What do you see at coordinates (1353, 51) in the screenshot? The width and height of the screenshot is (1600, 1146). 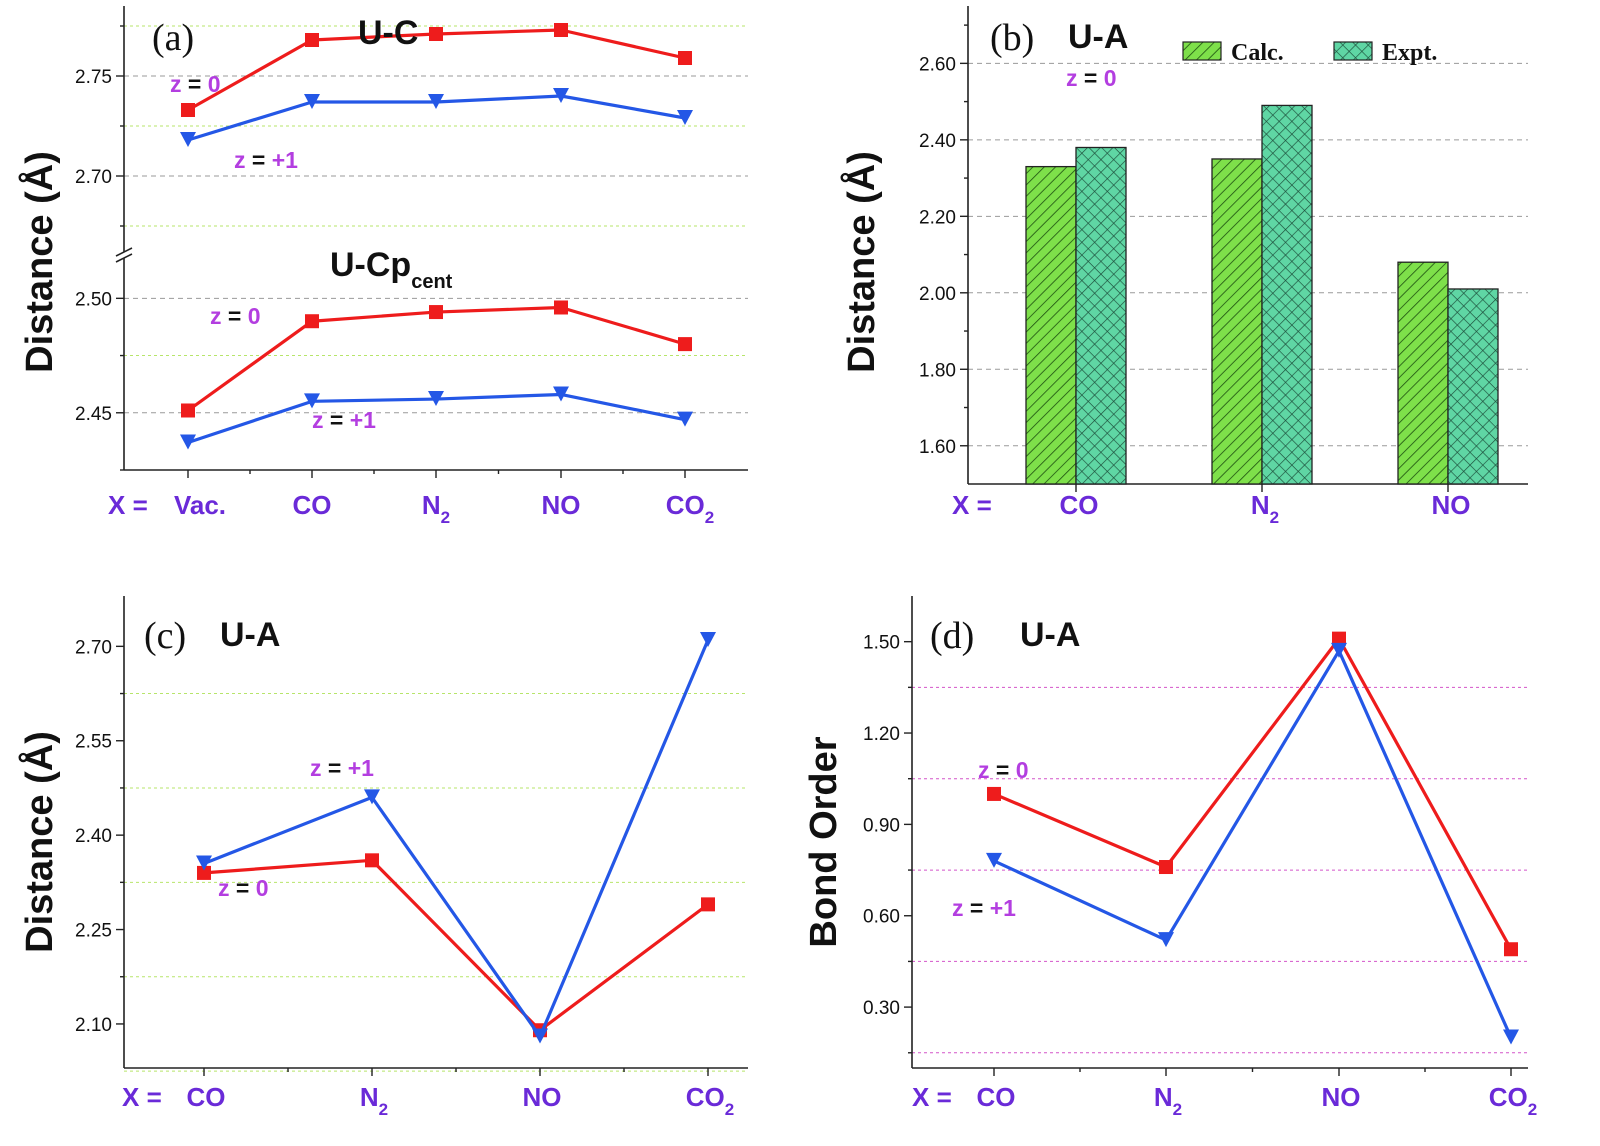 I see `legend-swatch-expt` at bounding box center [1353, 51].